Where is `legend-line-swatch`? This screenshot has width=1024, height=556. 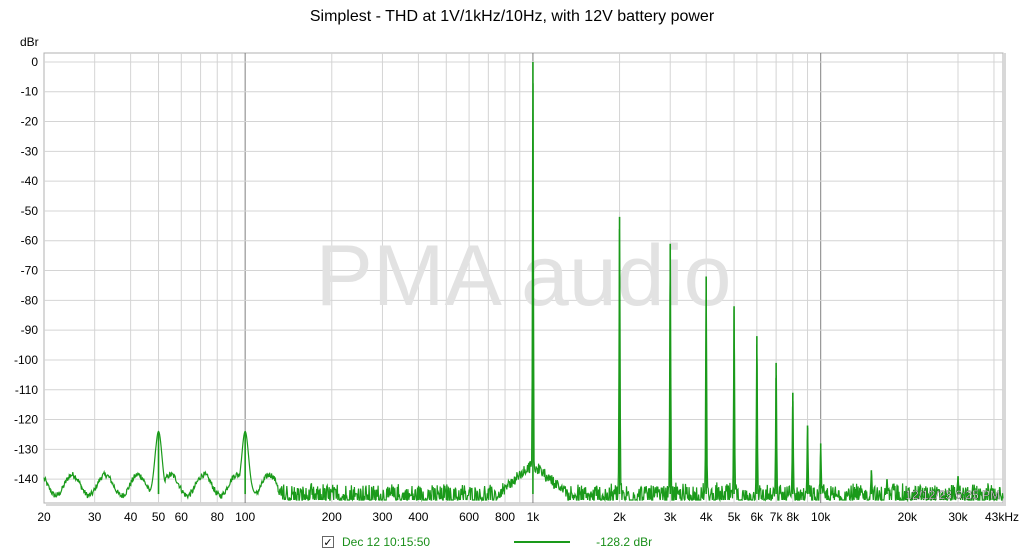
legend-line-swatch is located at coordinates (542, 542).